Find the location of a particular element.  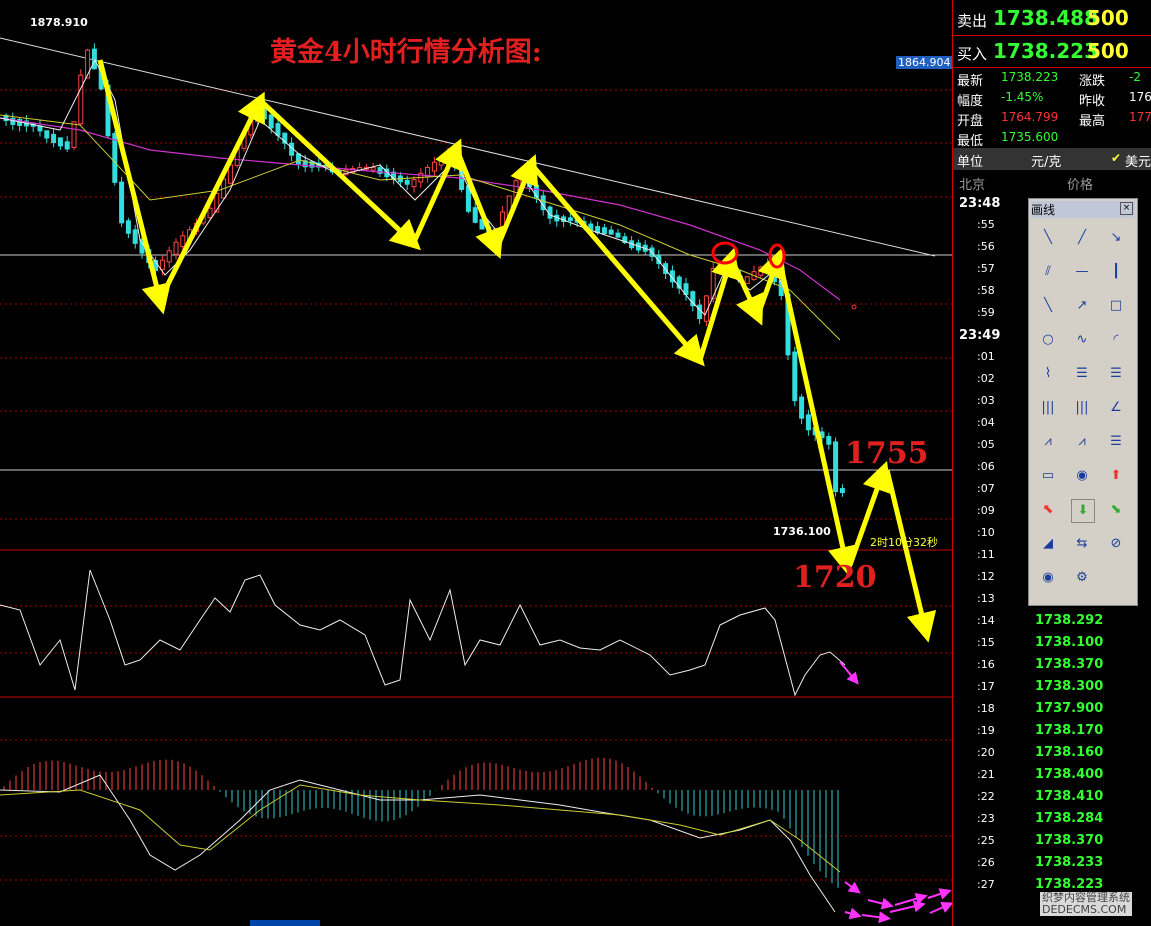

tick-time: :59 is located at coordinates (986, 312).